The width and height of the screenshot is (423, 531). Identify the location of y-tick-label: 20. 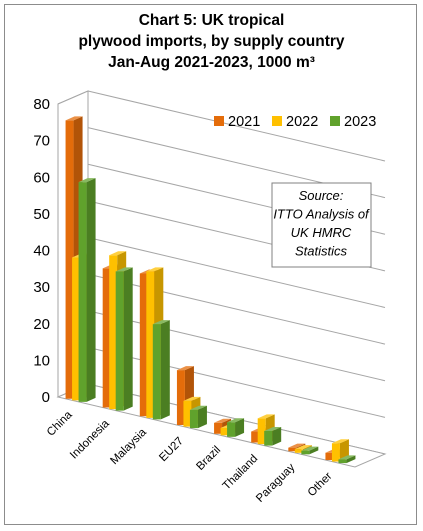
(41, 324).